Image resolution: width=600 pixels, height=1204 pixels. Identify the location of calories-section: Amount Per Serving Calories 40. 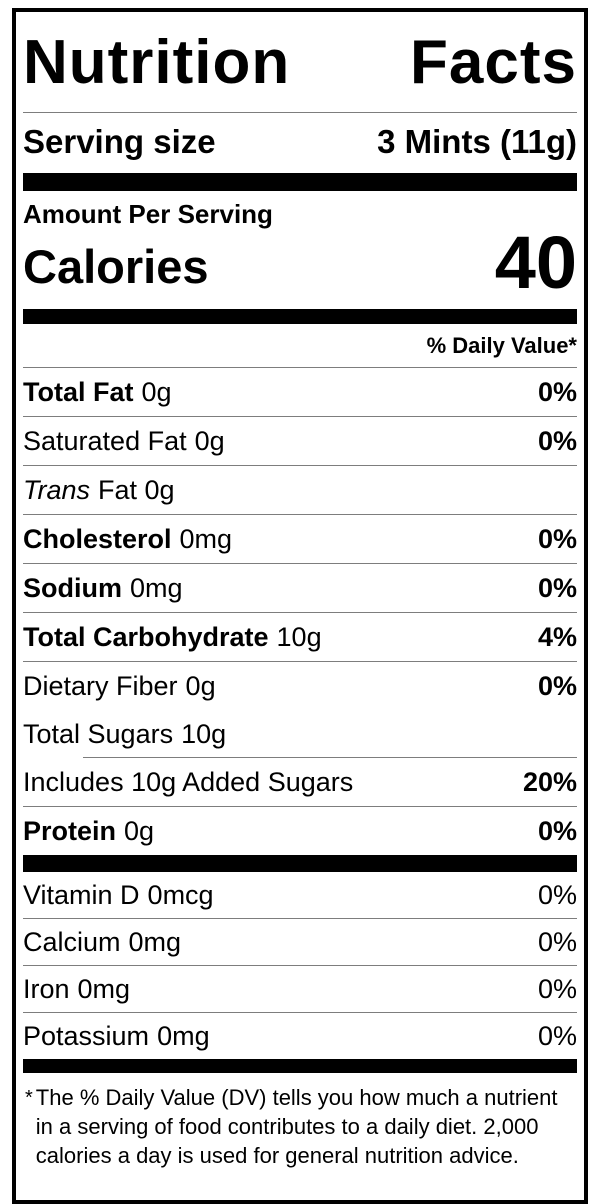
(300, 250).